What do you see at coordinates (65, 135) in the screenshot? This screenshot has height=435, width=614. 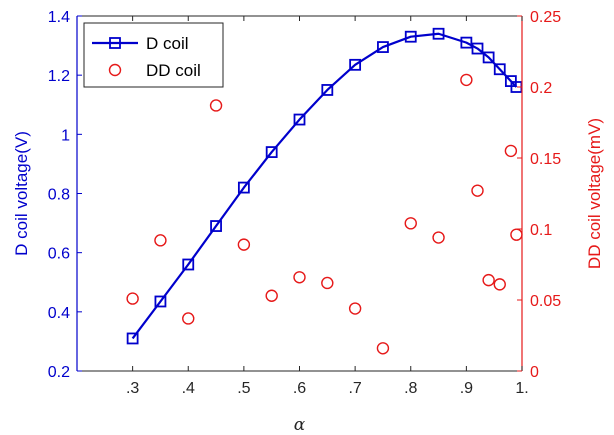 I see `y-left-tick-label: 1` at bounding box center [65, 135].